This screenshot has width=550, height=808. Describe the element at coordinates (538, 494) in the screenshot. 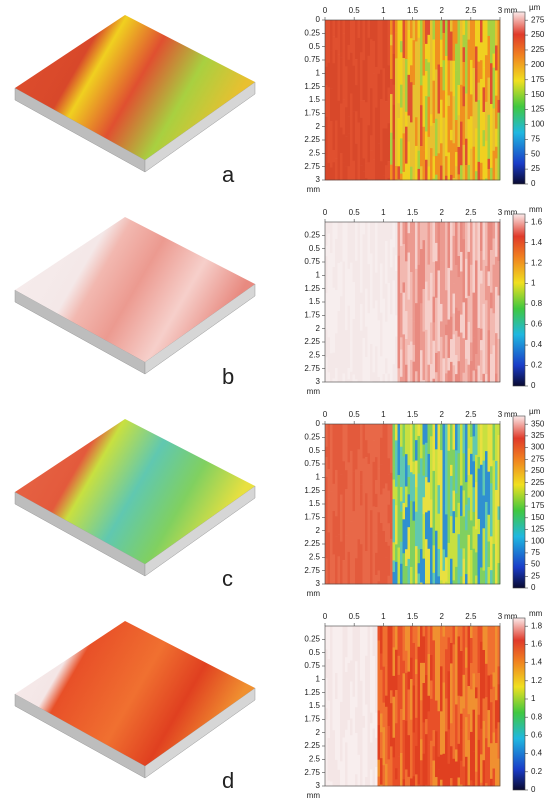

I see `colorbar-tick-label: 200` at that location.